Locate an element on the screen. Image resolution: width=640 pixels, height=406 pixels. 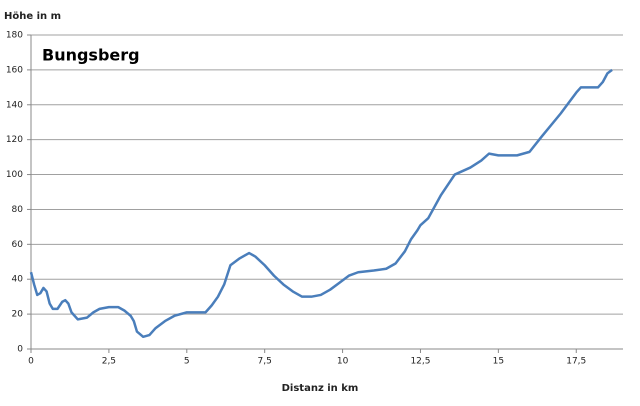
x-tick-label: 12,5 is located at coordinates (420, 362).